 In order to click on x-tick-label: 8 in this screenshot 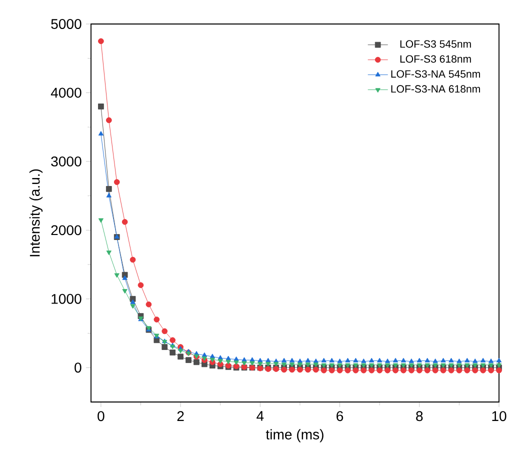, I will do `click(419, 416)`.